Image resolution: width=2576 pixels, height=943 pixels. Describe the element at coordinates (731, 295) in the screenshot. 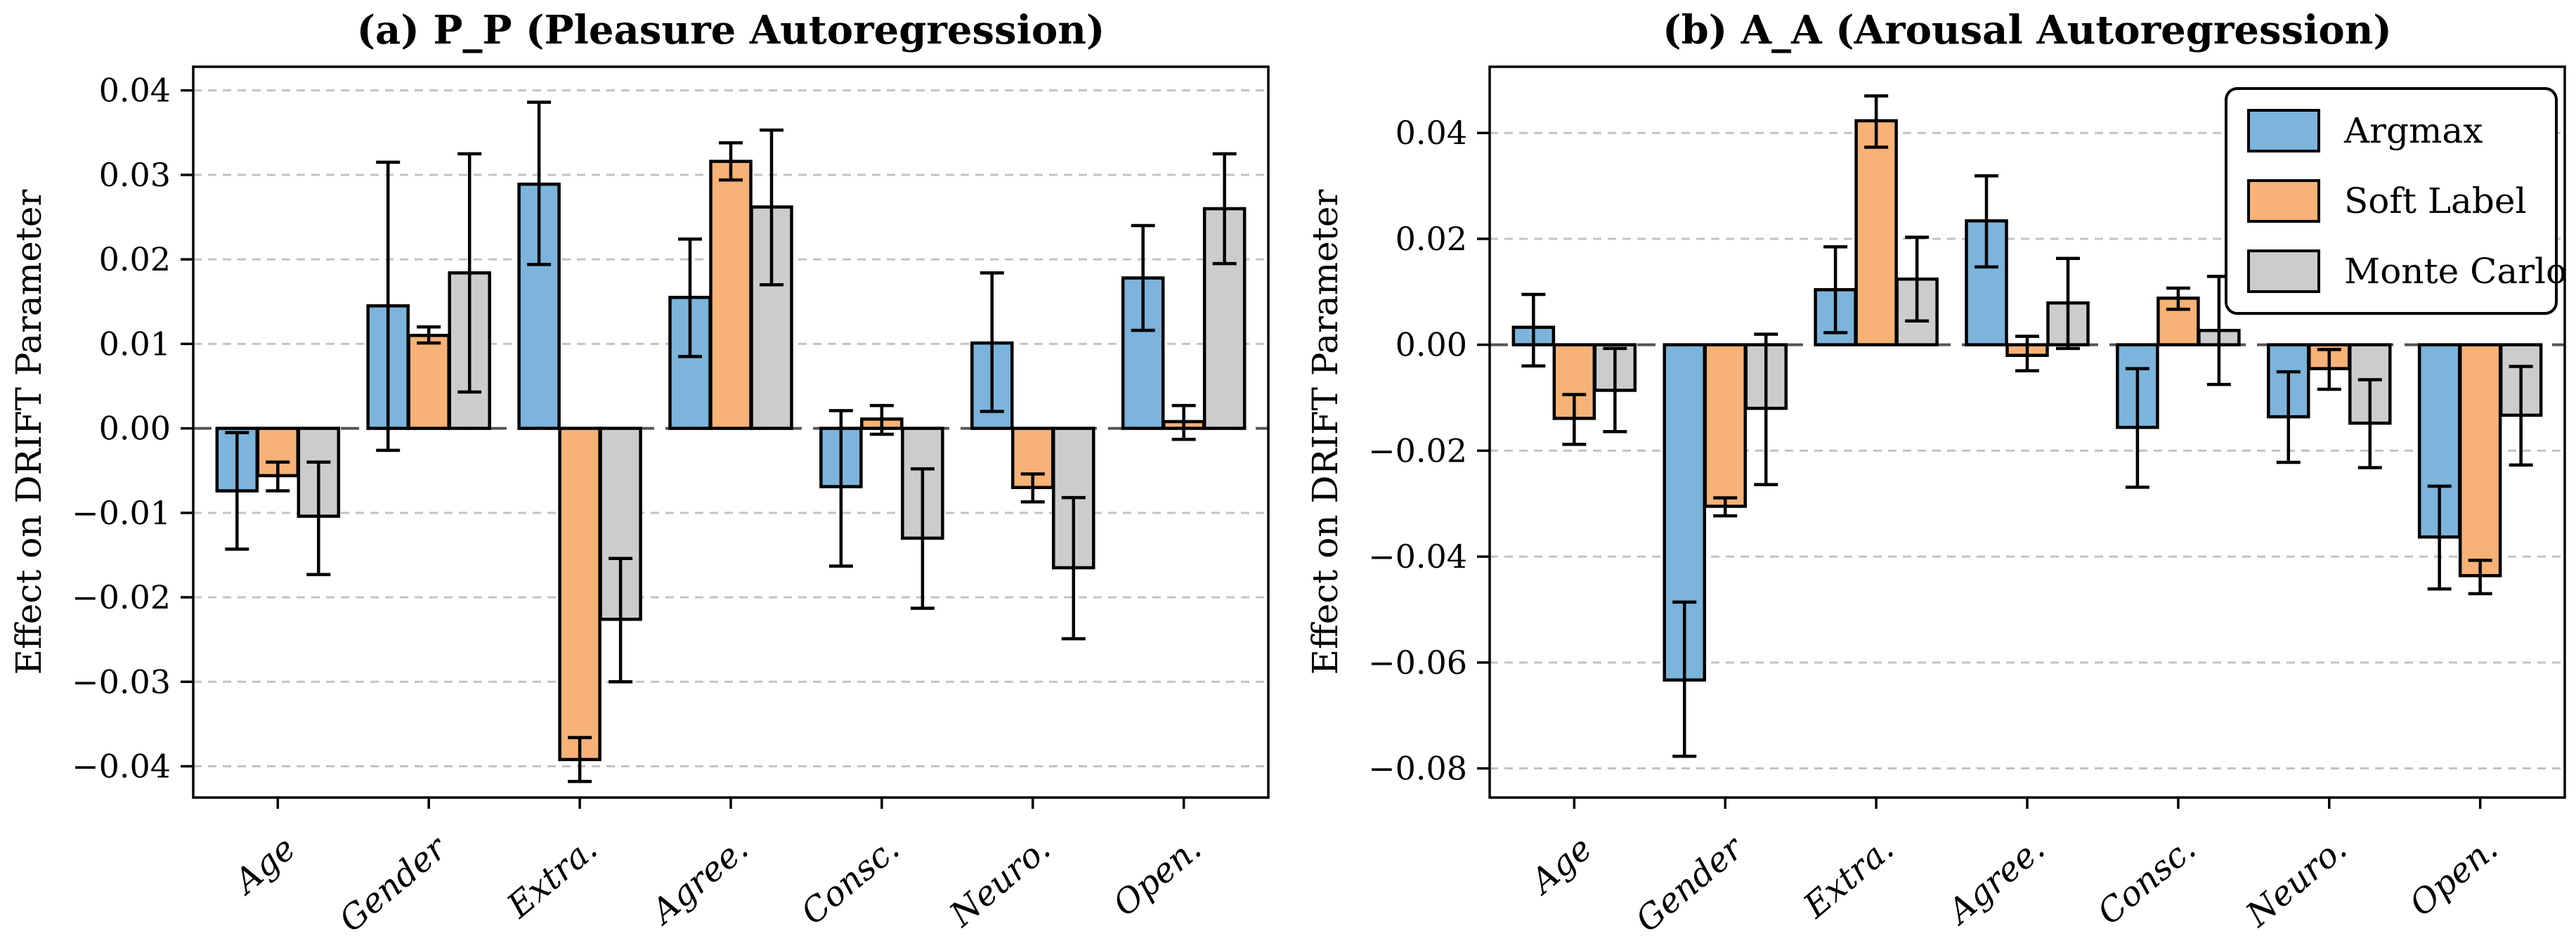

I see `bar-soft-label-agree` at that location.